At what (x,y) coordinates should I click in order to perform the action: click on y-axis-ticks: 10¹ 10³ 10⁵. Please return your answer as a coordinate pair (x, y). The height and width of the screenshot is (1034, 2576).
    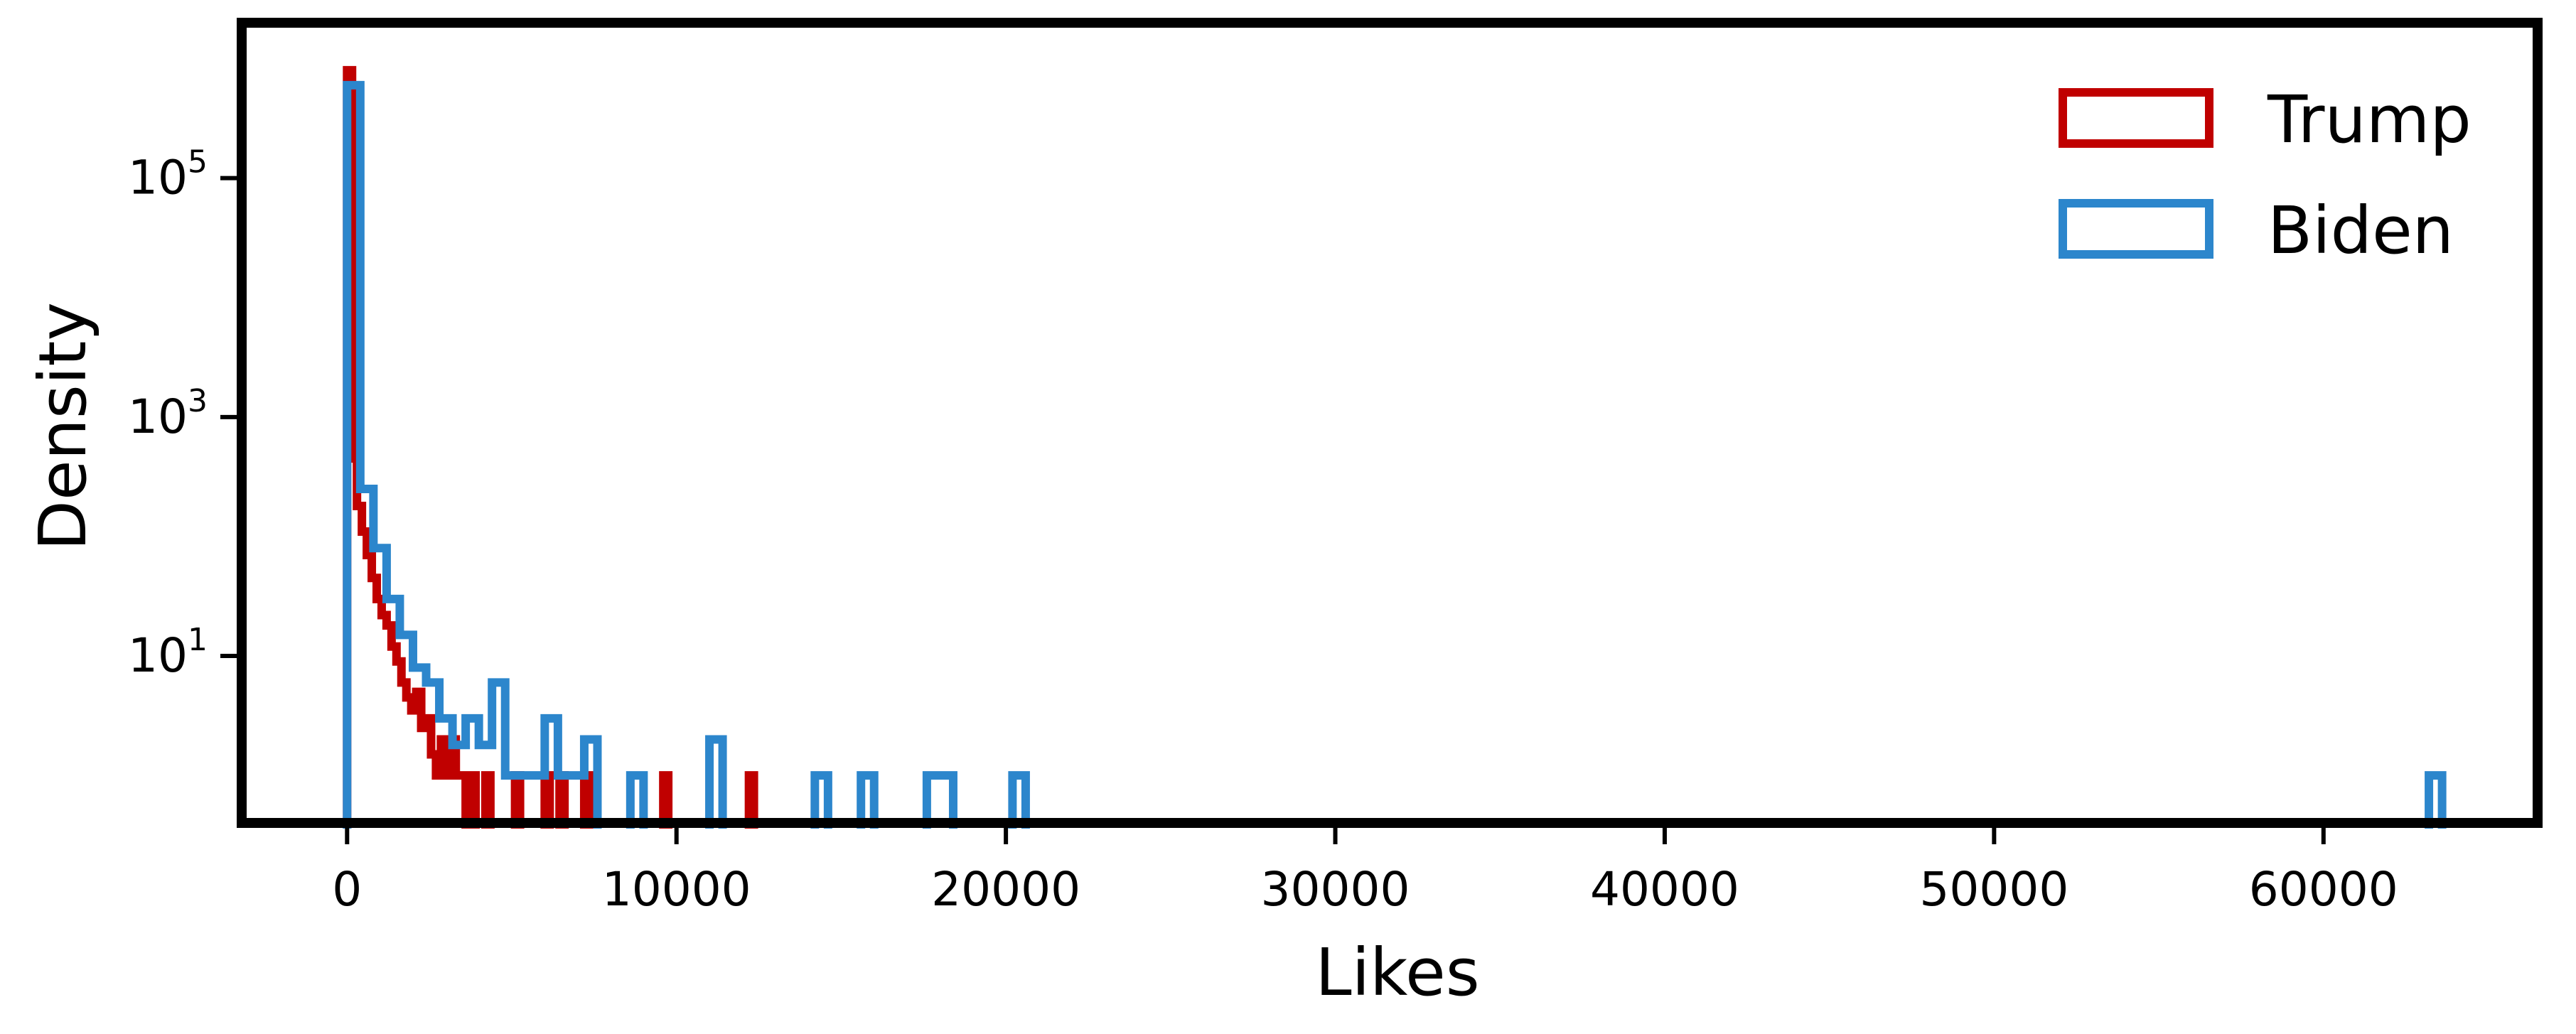
    Looking at the image, I should click on (182, 413).